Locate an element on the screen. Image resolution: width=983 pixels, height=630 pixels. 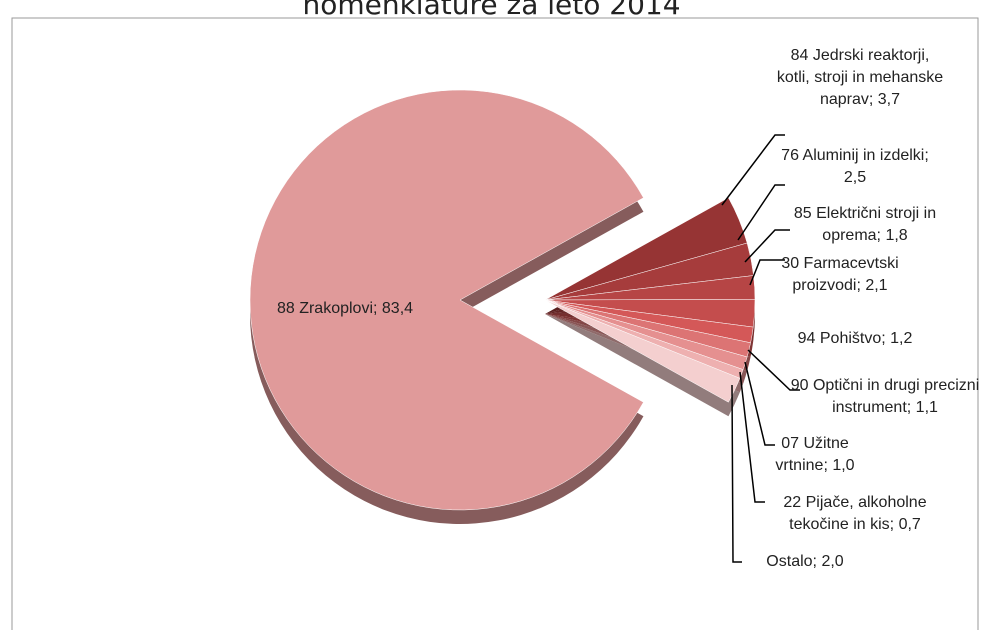
slice is located at coordinates (642, 351).